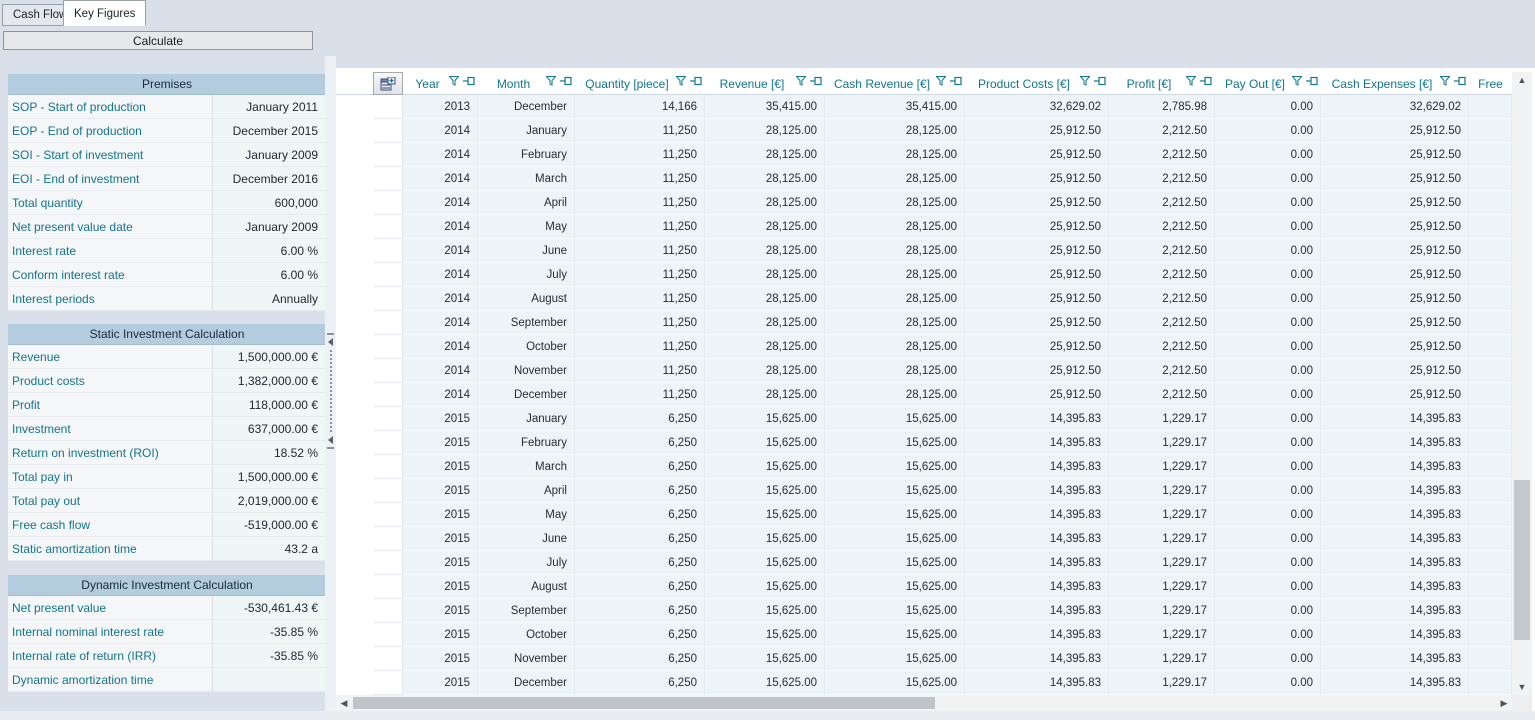 The width and height of the screenshot is (1535, 720). I want to click on column-header-revenue: Revenue [€], so click(765, 83).